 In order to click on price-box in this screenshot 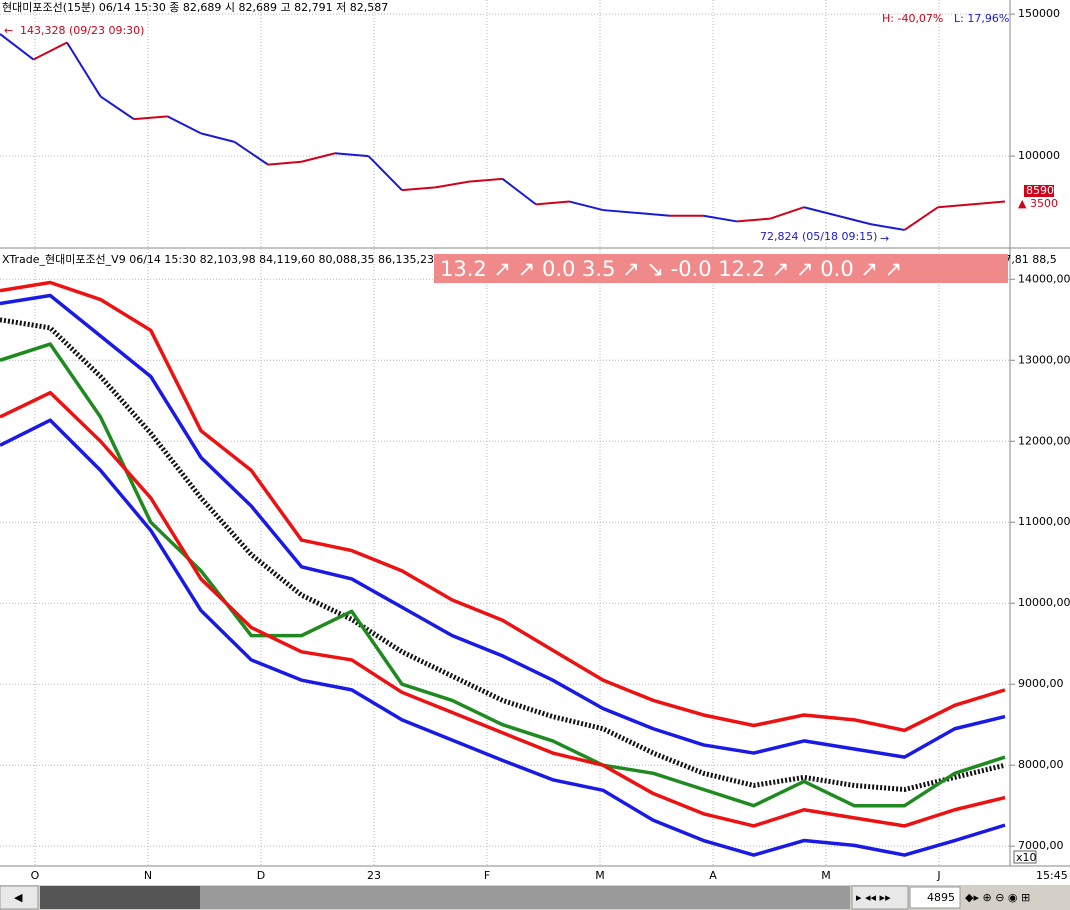, I will do `click(1039, 191)`.